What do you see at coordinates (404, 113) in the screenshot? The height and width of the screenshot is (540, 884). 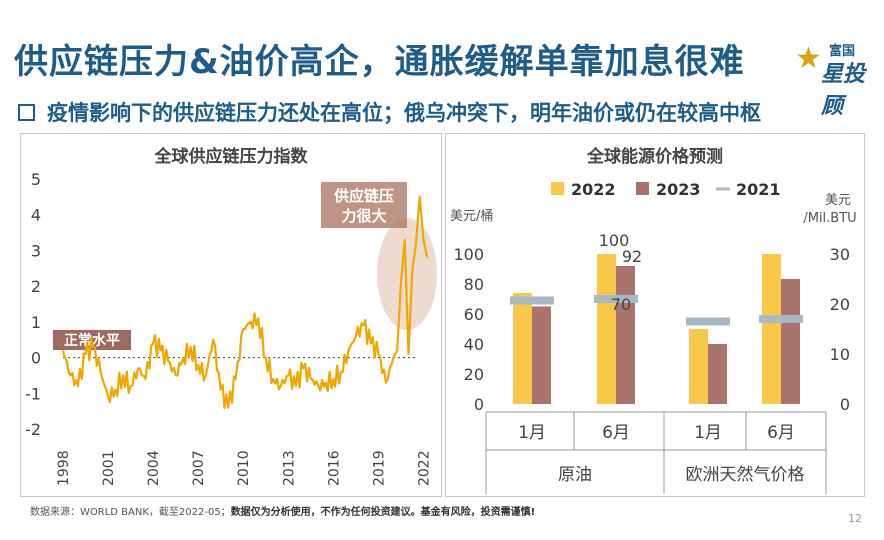 I see `subtitle-text: 疫情影响下的供应链压力还处在高位；俄乌冲突下，明年油价或仍在较高中枢` at bounding box center [404, 113].